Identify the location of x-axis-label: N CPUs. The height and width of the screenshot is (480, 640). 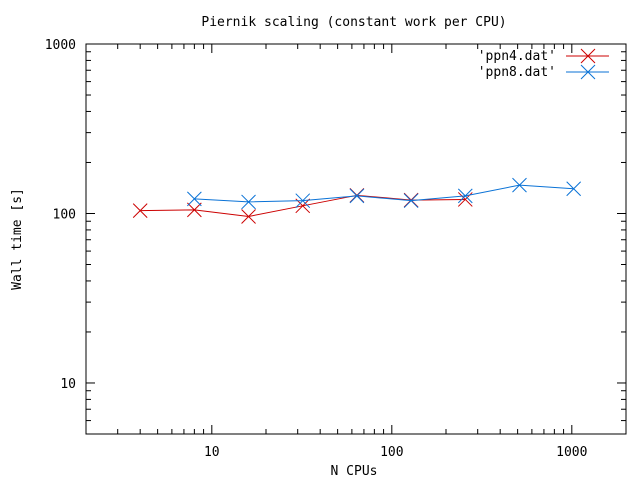
(354, 471).